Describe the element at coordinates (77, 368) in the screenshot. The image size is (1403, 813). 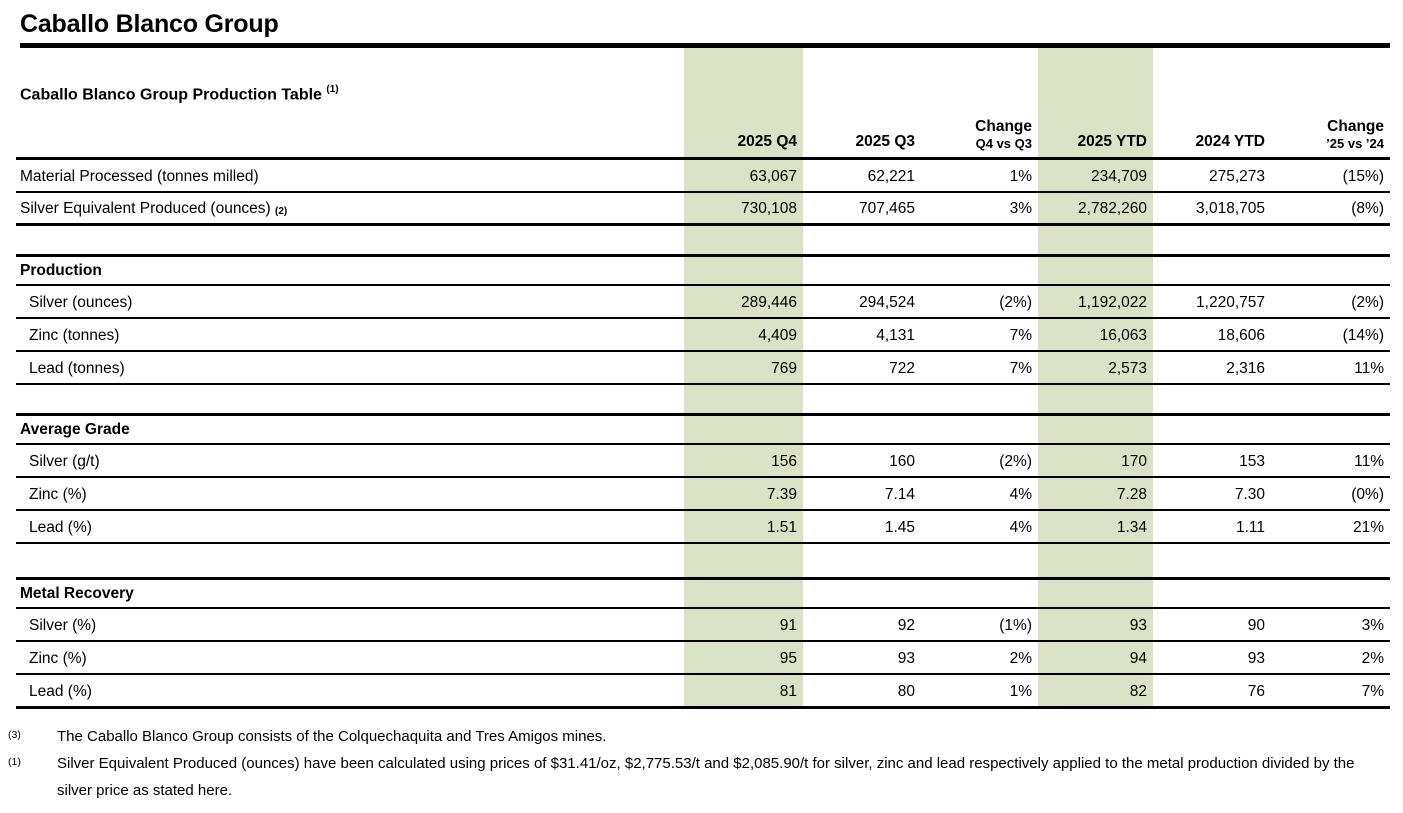
I see `row-label: Lead (tonnes)` at that location.